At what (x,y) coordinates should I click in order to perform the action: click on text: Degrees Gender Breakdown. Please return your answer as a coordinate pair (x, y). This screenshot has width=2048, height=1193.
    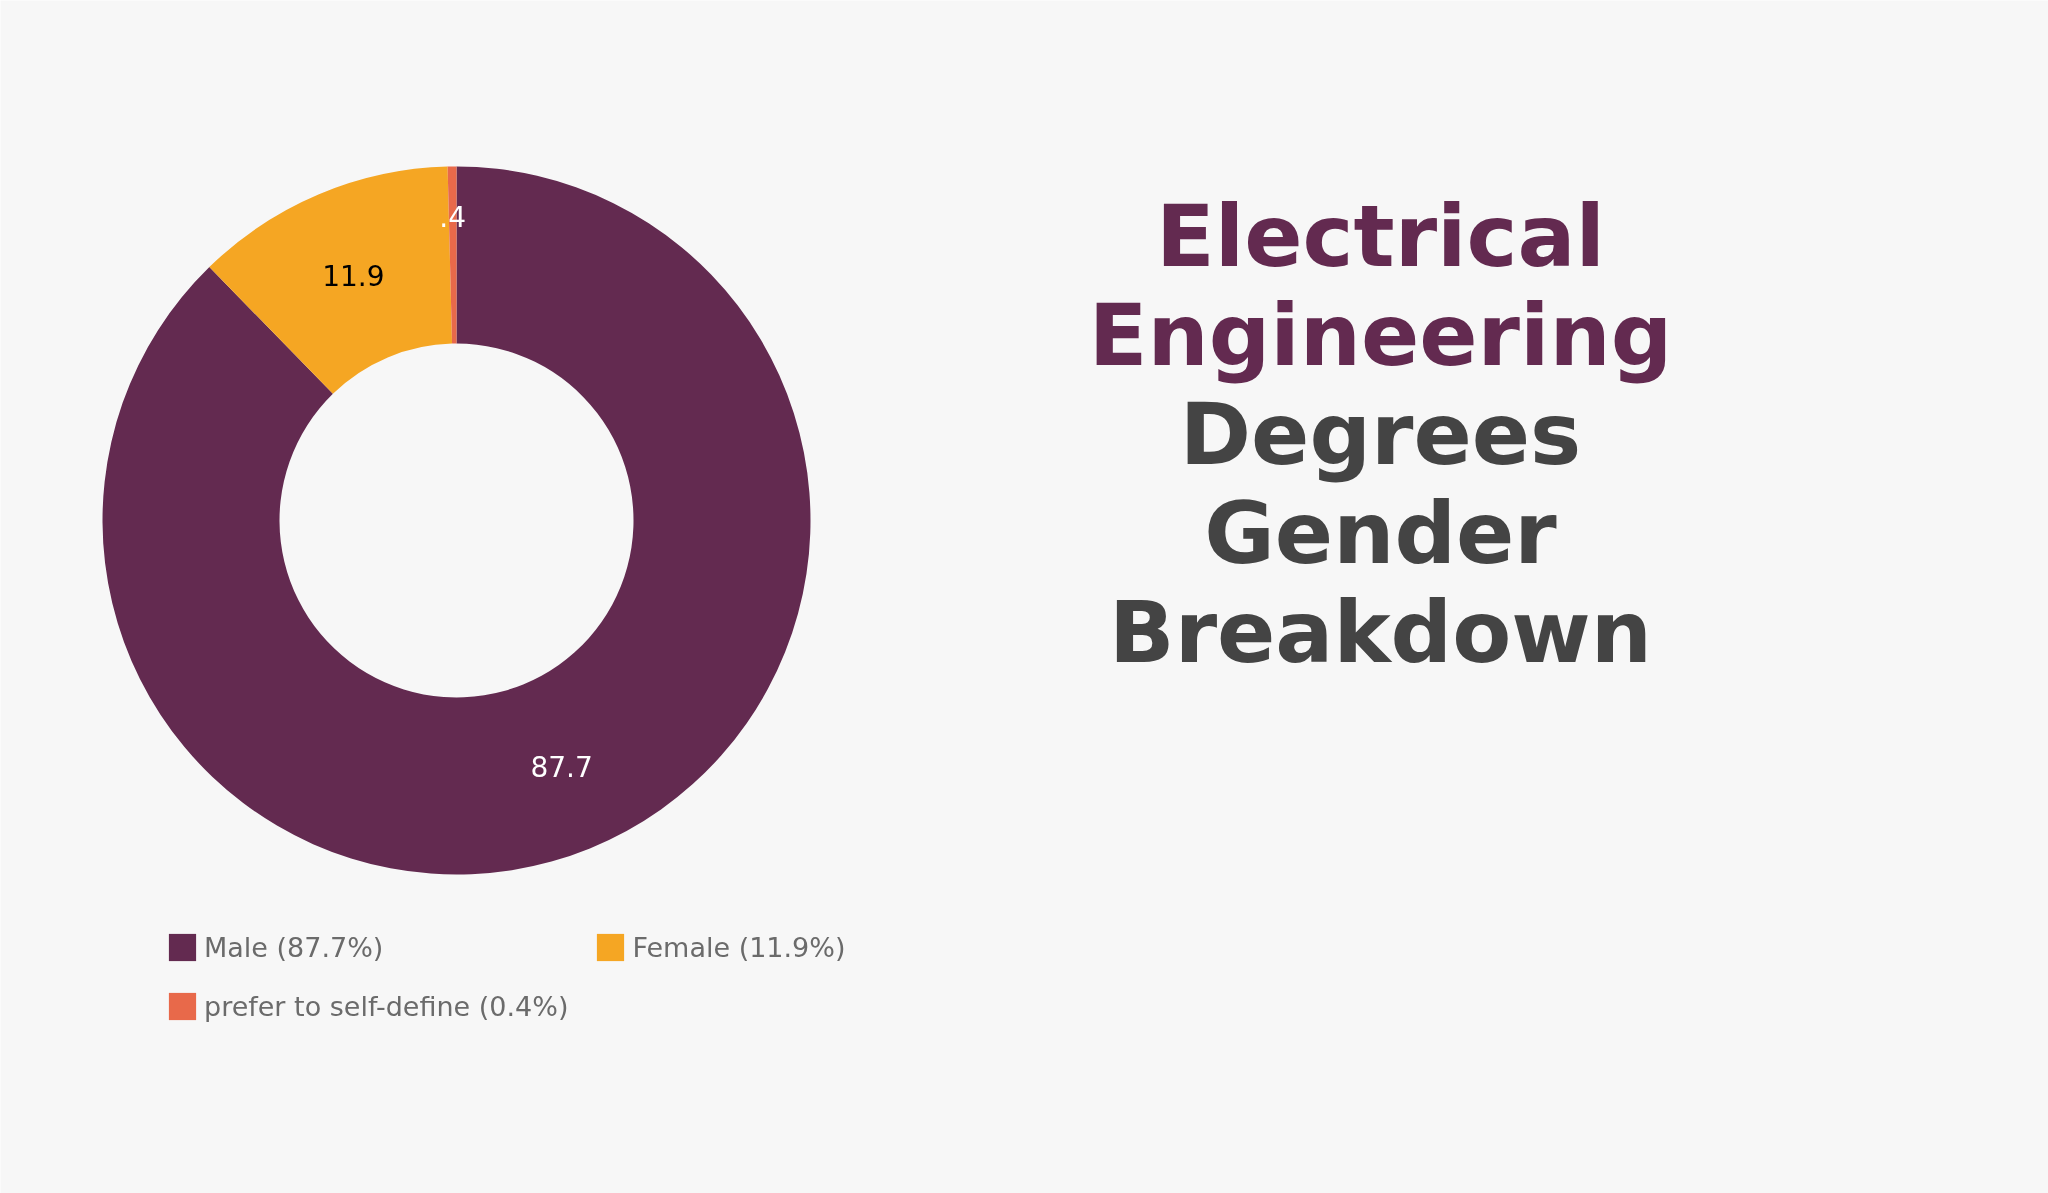
    Looking at the image, I should click on (1380, 532).